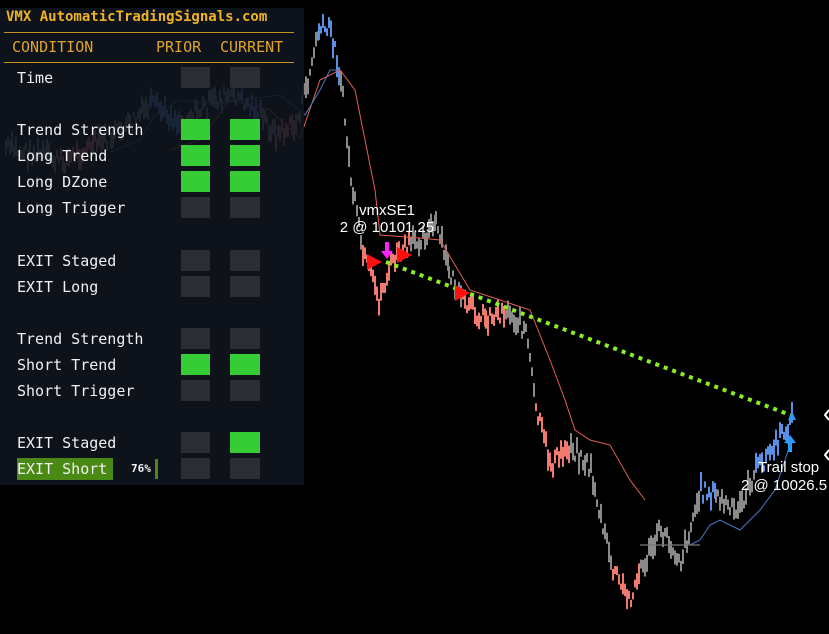 The width and height of the screenshot is (829, 634). Describe the element at coordinates (826, 415) in the screenshot. I see `right-edge-marker-icon` at that location.